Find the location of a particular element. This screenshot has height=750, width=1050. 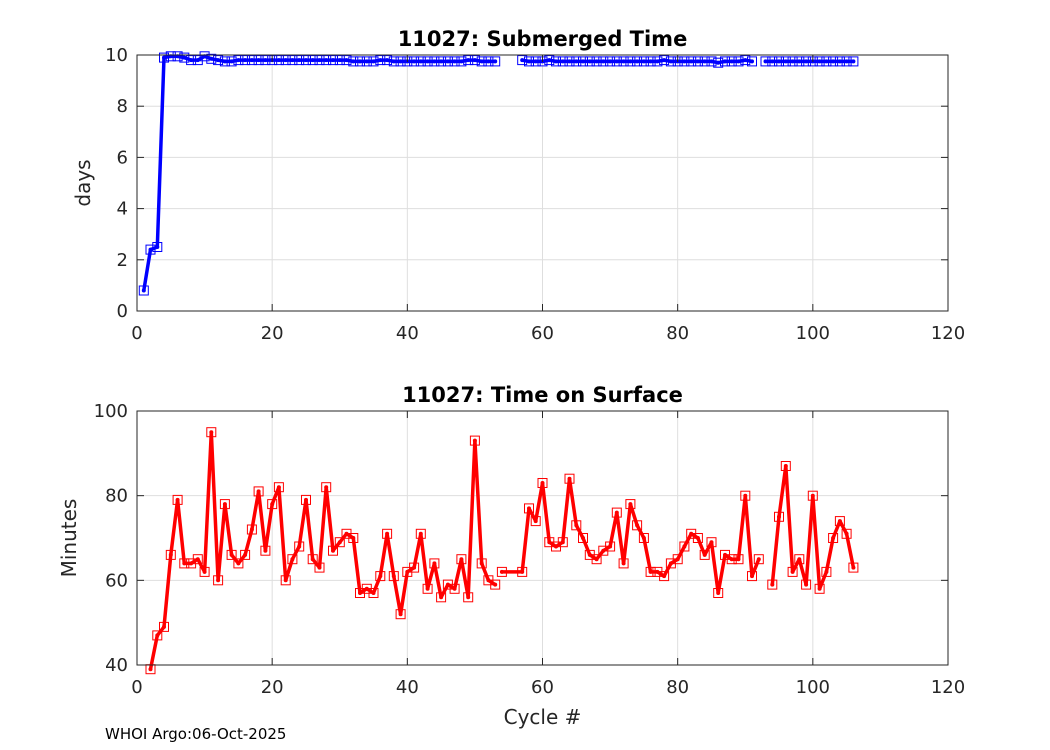

y-tick-label: 8 is located at coordinates (122, 106).